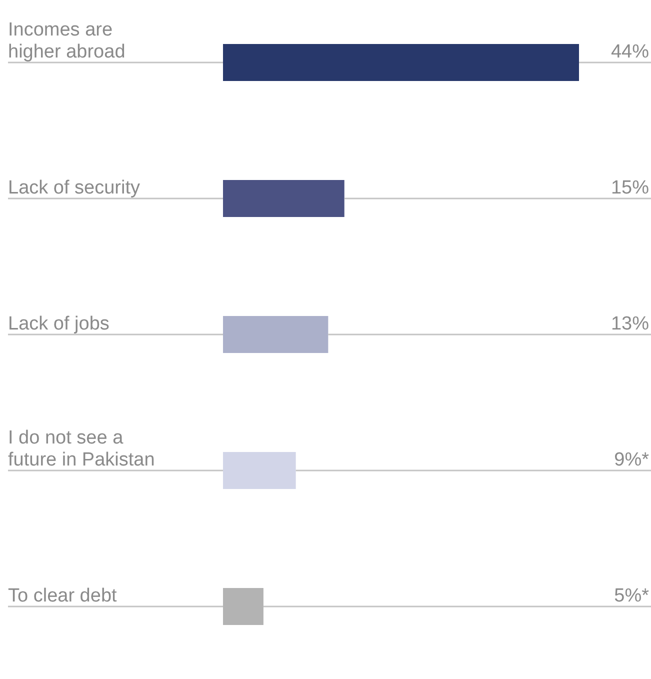 This screenshot has height=679, width=651. Describe the element at coordinates (81, 449) in the screenshot. I see `y-tick-label: I do not see a future in Pakistan` at that location.